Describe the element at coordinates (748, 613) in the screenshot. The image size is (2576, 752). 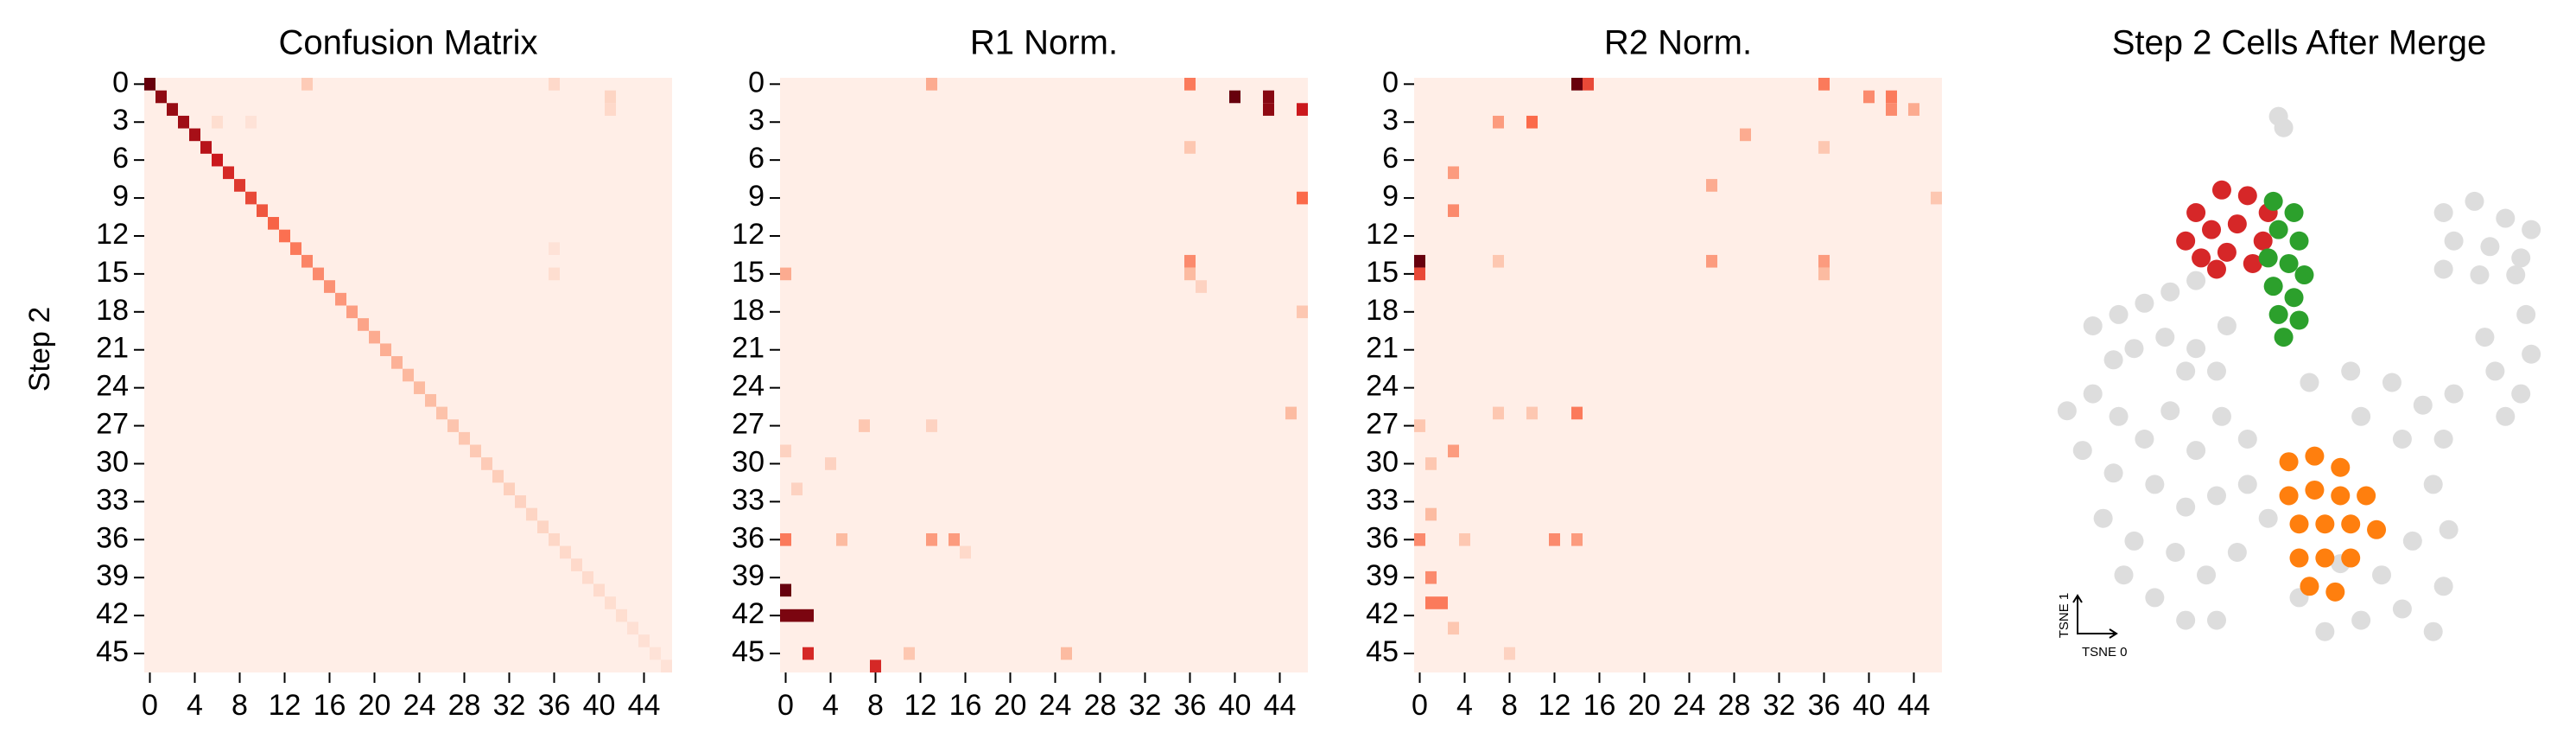
I see `y-tick-label: 42` at that location.